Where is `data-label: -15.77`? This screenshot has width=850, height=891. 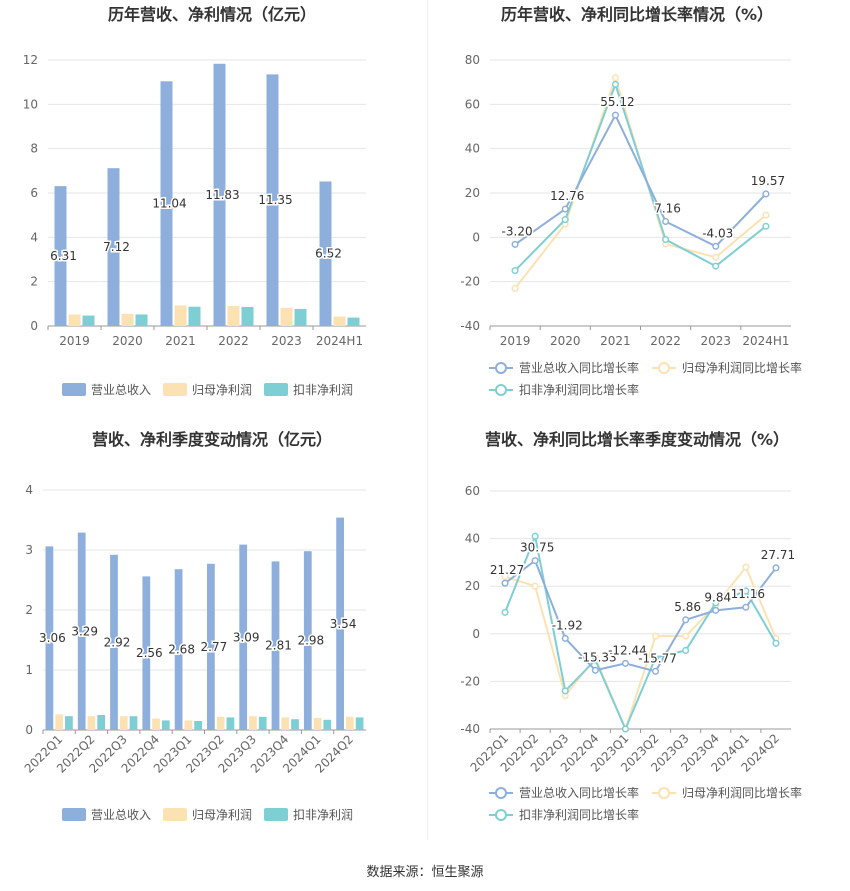
data-label: -15.77 is located at coordinates (657, 658).